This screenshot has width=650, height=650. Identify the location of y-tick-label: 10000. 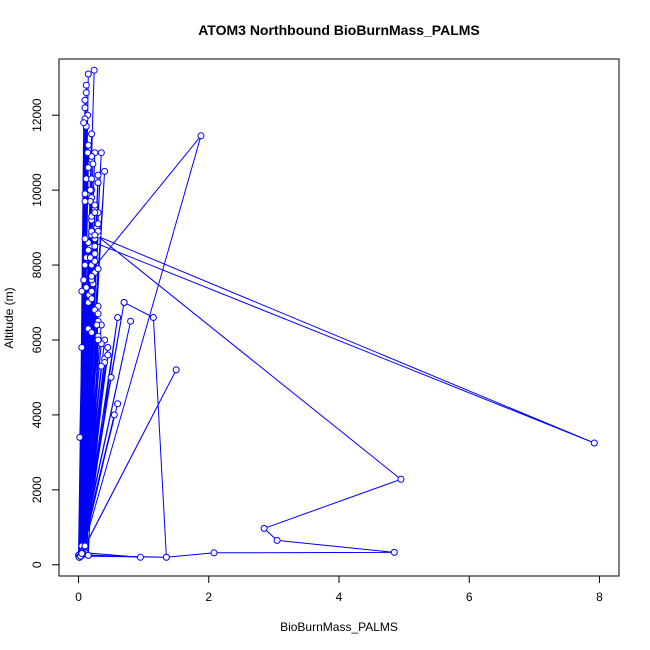
(37, 190).